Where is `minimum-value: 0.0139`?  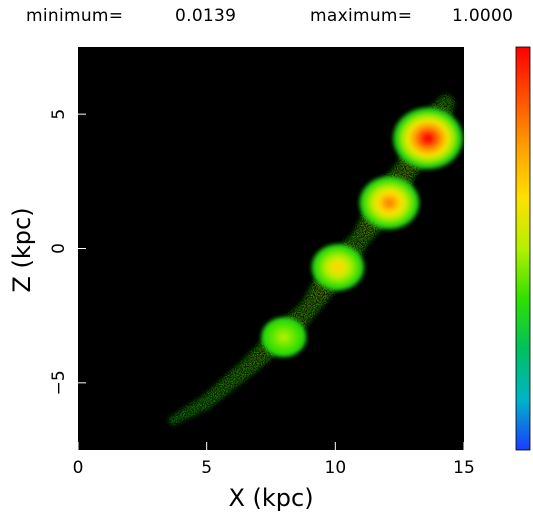
minimum-value: 0.0139 is located at coordinates (206, 16).